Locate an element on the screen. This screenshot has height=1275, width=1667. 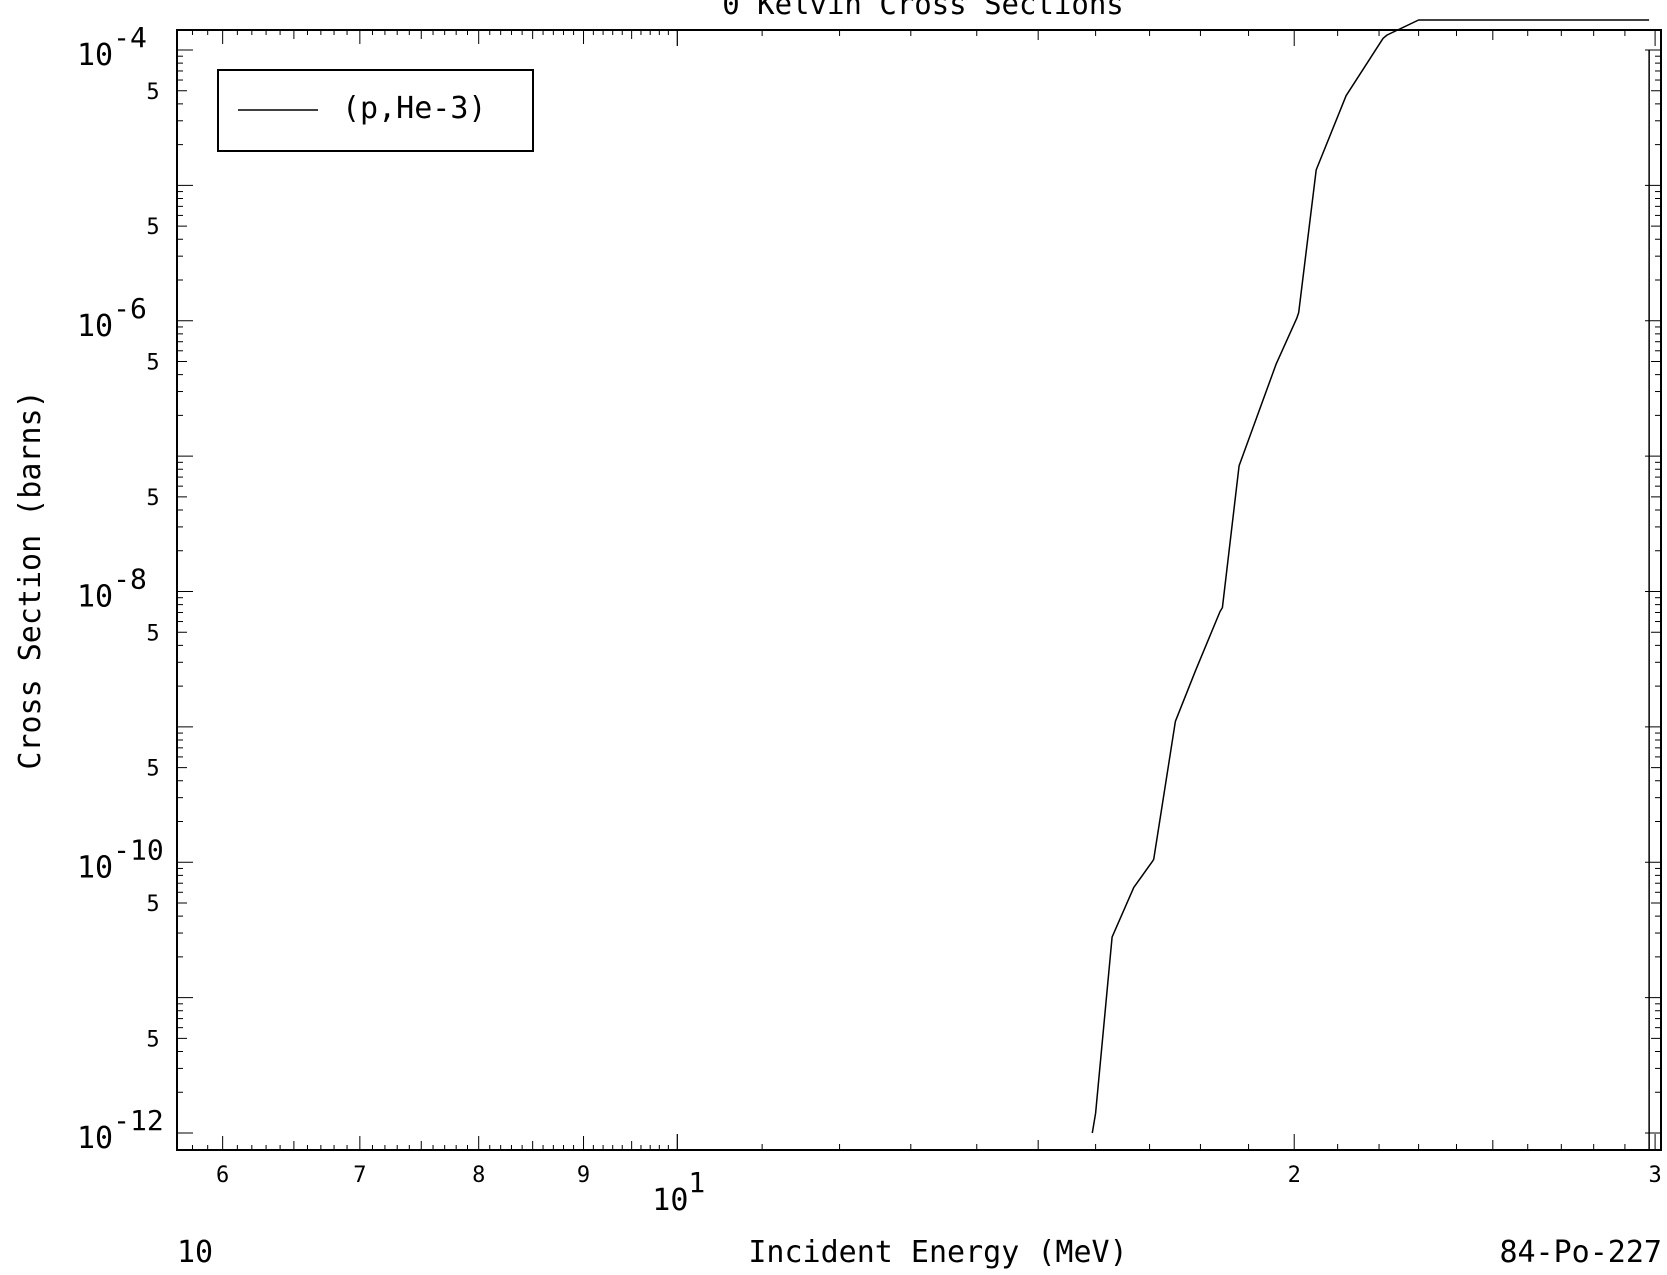
chart-title: 0 Kelvin Cross Sections is located at coordinates (923, 10).